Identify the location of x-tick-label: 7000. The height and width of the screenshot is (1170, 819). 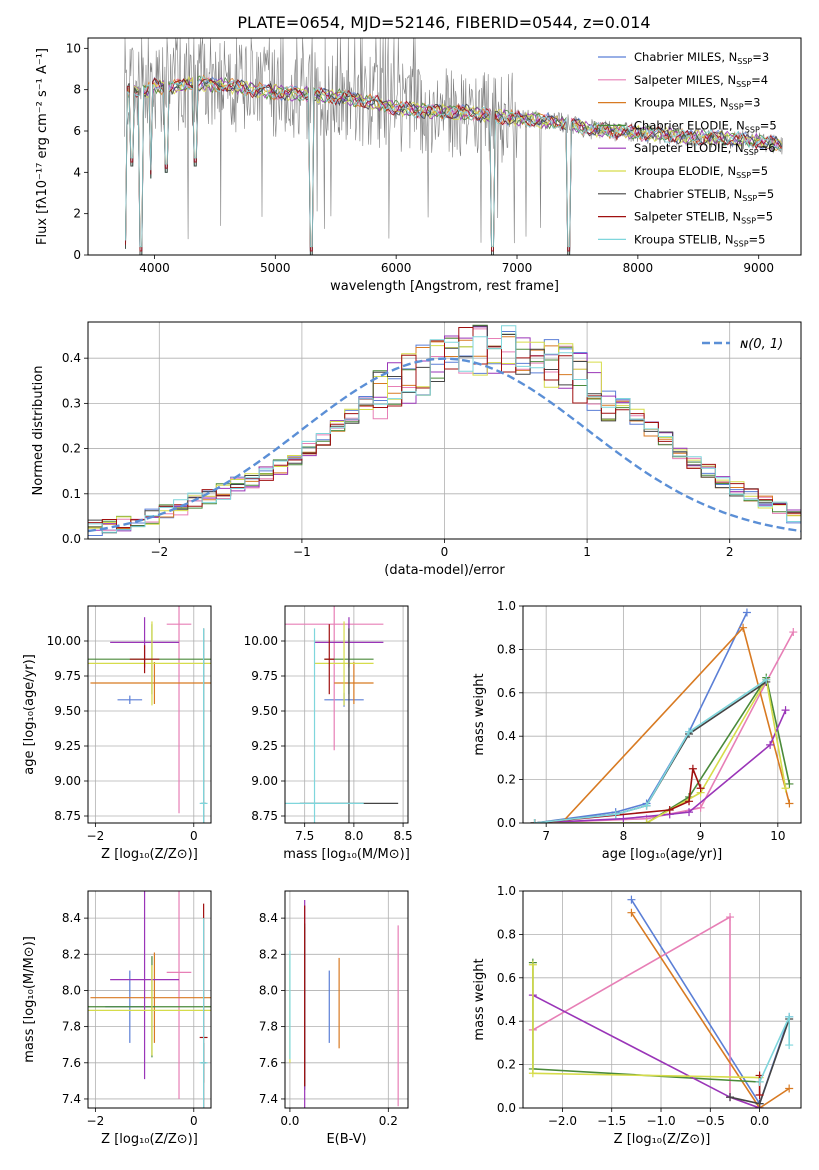
(517, 268).